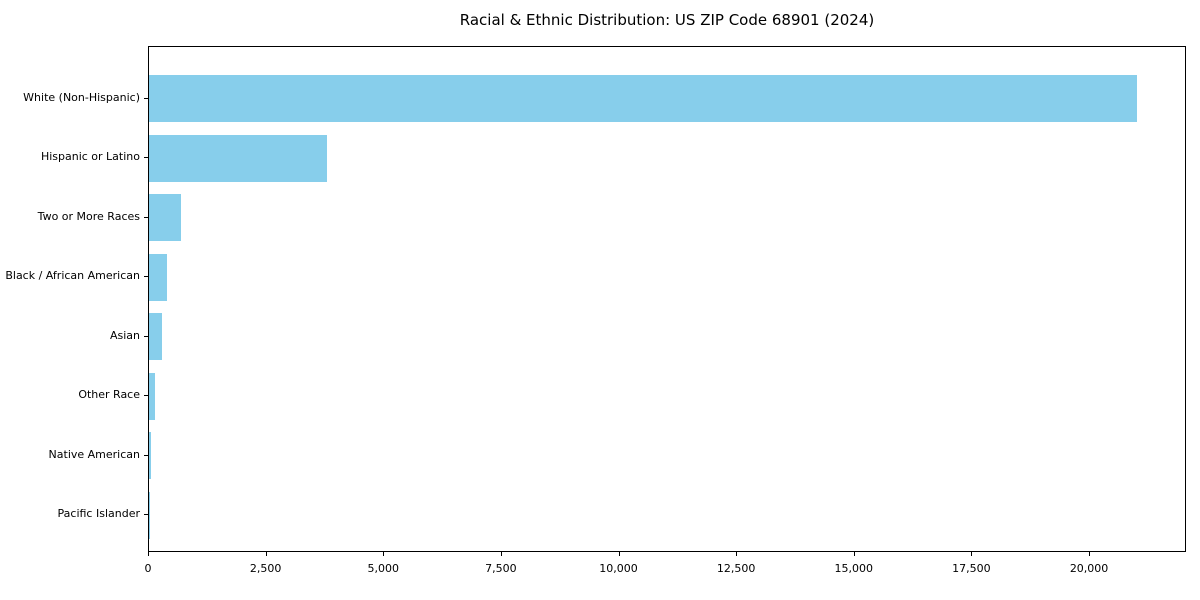 This screenshot has width=1200, height=600. What do you see at coordinates (81, 97) in the screenshot?
I see `y-tick-label: White (Non-Hispanic)` at bounding box center [81, 97].